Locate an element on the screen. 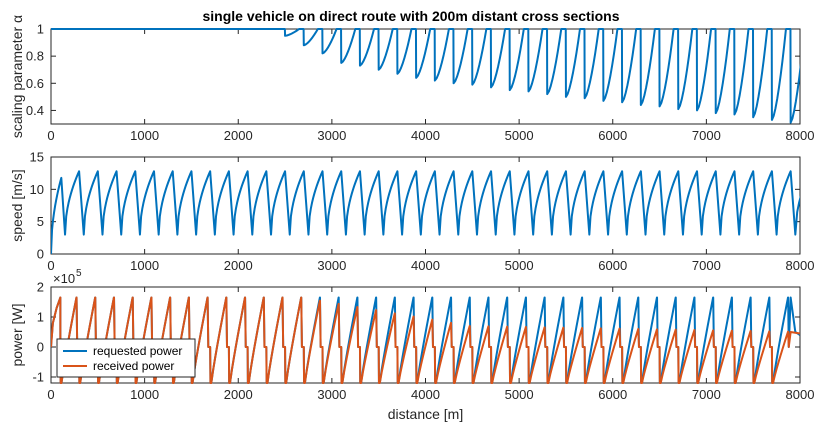 This screenshot has height=433, width=824. x-axis-label: distance [m] is located at coordinates (425, 414).